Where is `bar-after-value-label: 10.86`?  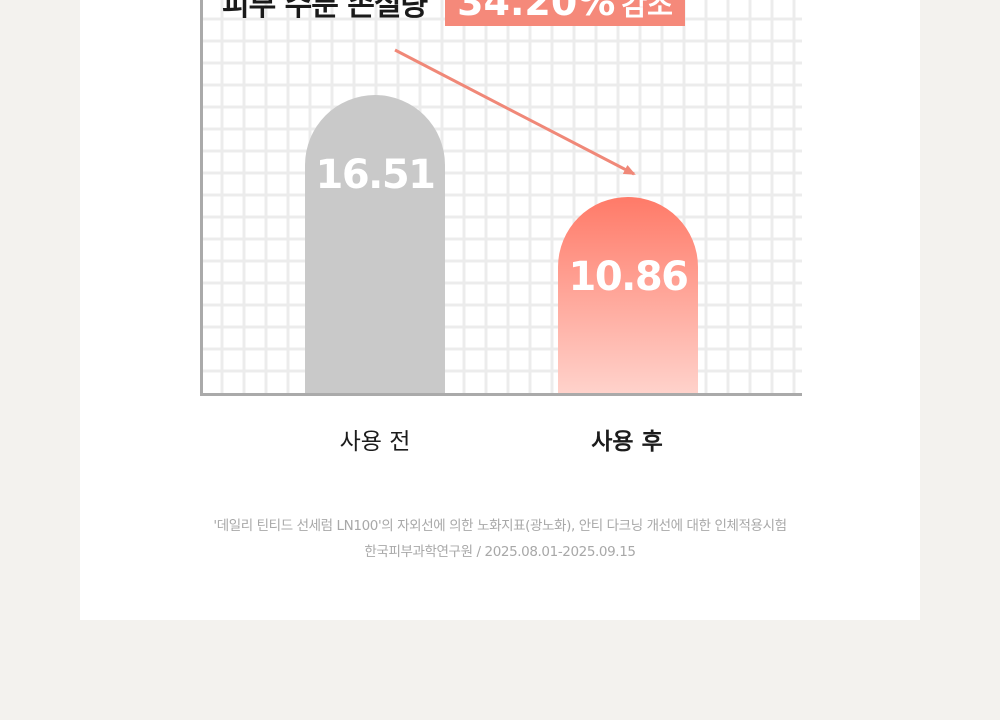 bar-after-value-label: 10.86 is located at coordinates (627, 277).